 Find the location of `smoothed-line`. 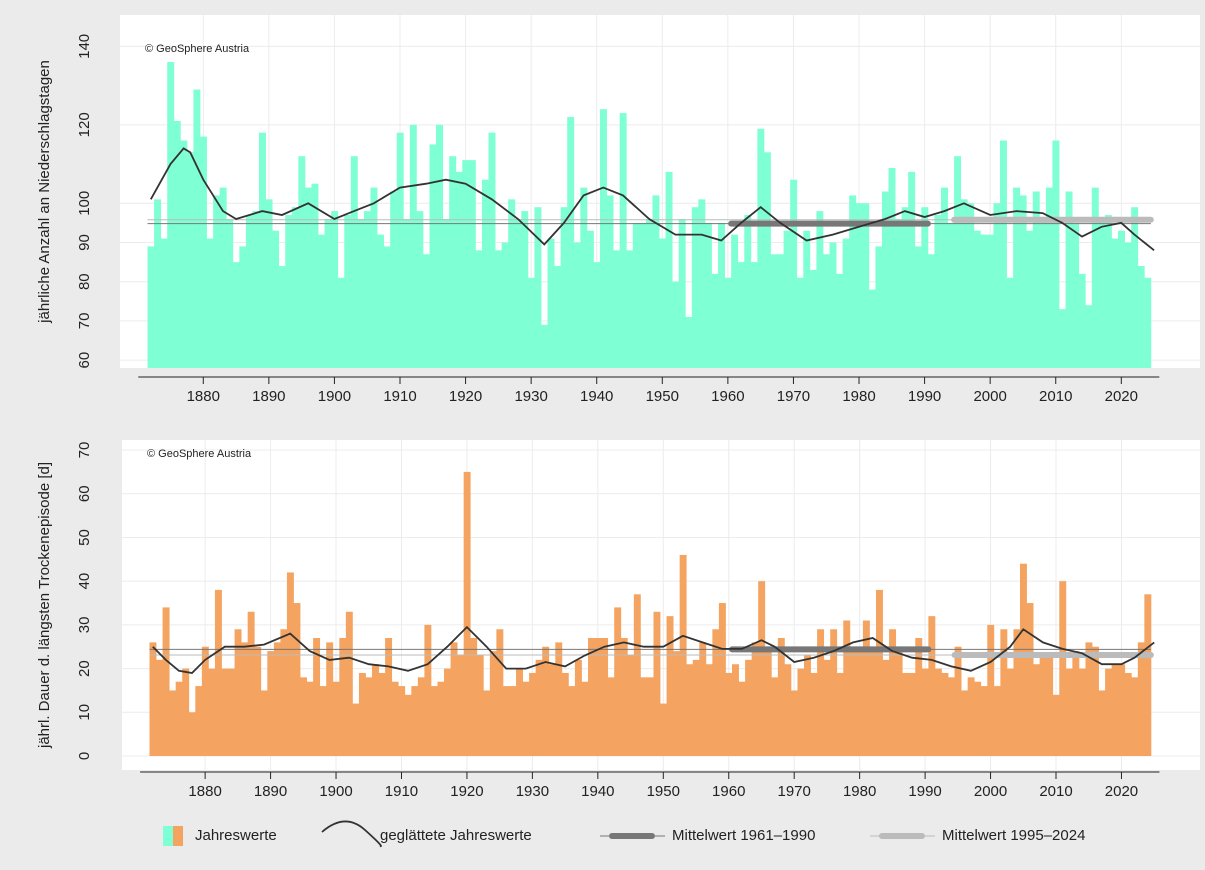

smoothed-line is located at coordinates (653, 649).